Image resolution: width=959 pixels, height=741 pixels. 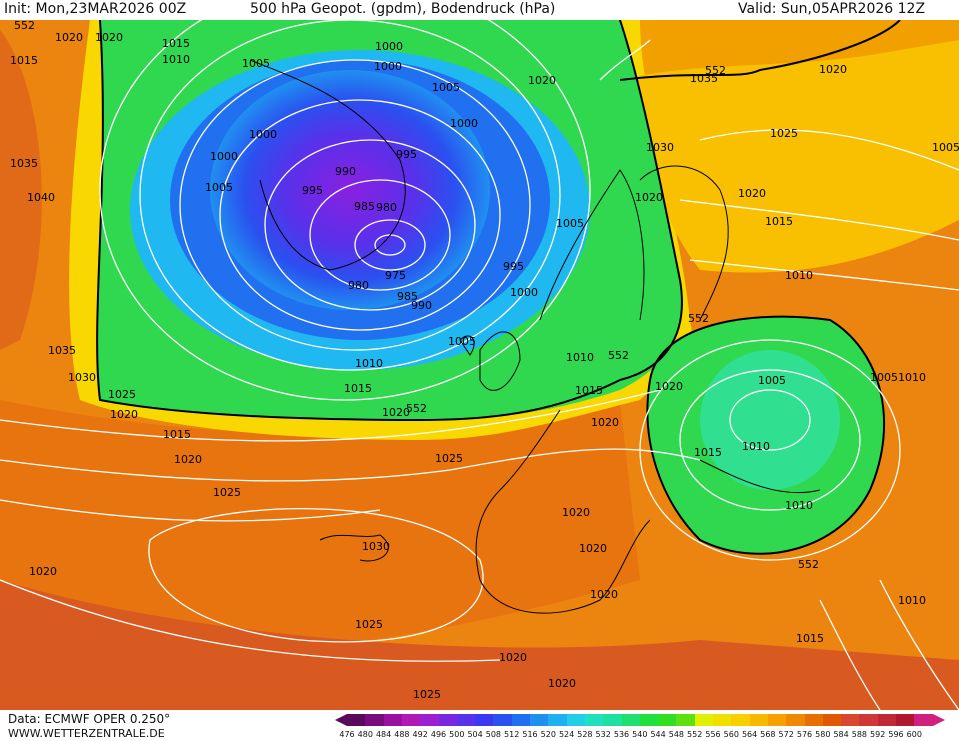 What do you see at coordinates (365, 734) in the screenshot?
I see `colorbar-label: 480` at bounding box center [365, 734].